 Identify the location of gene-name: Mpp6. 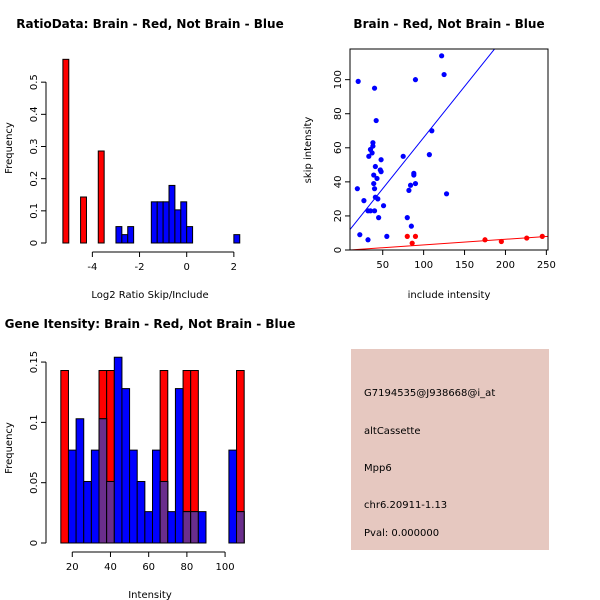
(378, 468).